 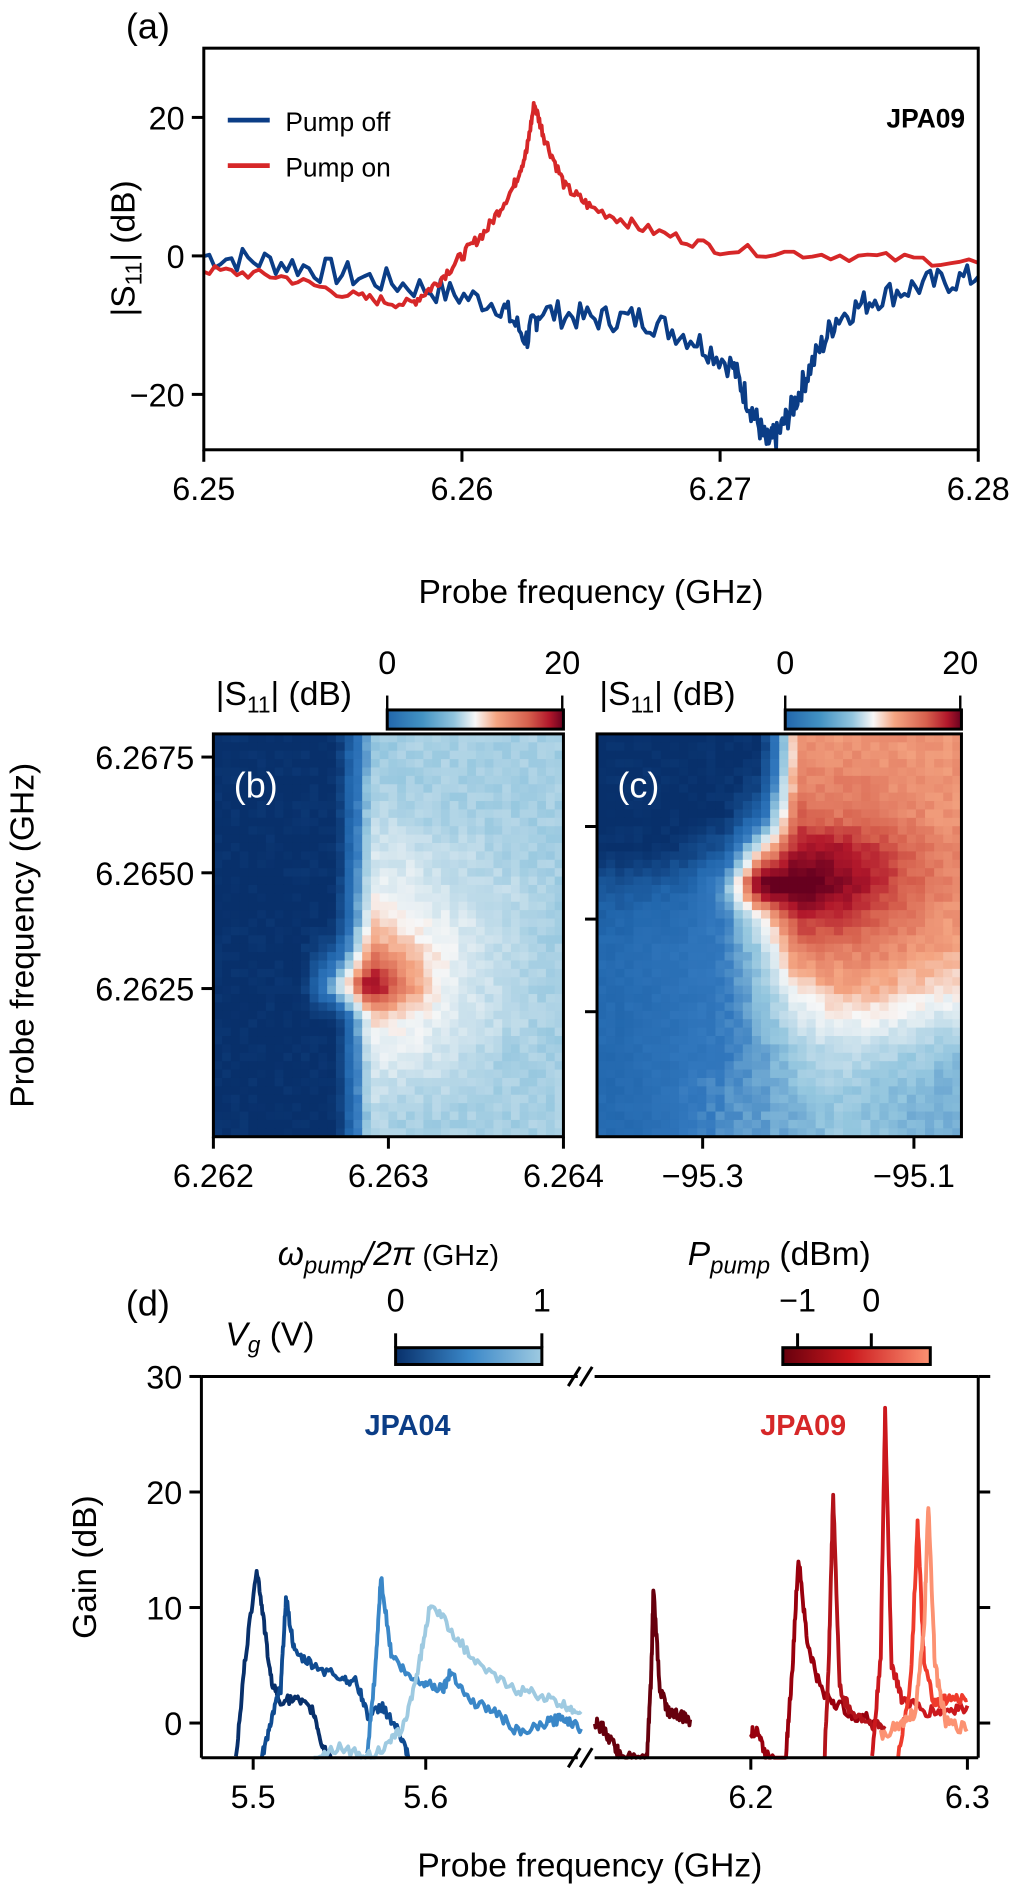 I want to click on series-pump-off, so click(x=591, y=348).